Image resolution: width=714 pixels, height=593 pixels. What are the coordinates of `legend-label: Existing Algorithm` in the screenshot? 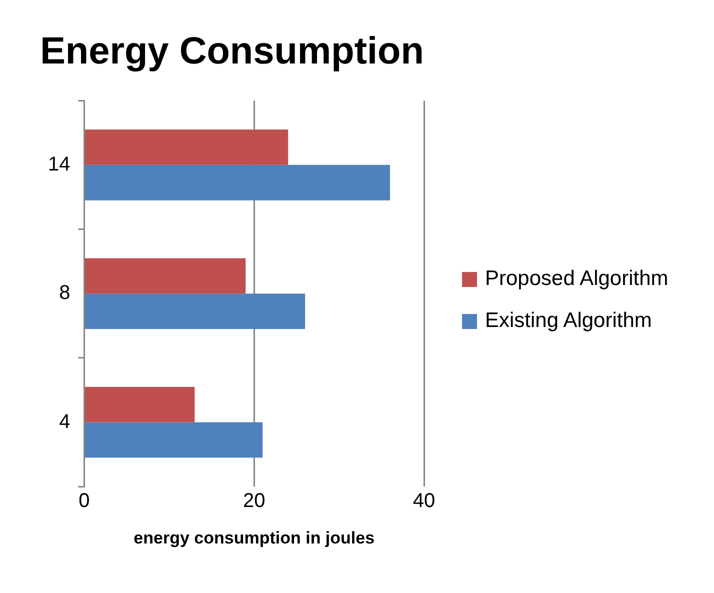 It's located at (568, 321).